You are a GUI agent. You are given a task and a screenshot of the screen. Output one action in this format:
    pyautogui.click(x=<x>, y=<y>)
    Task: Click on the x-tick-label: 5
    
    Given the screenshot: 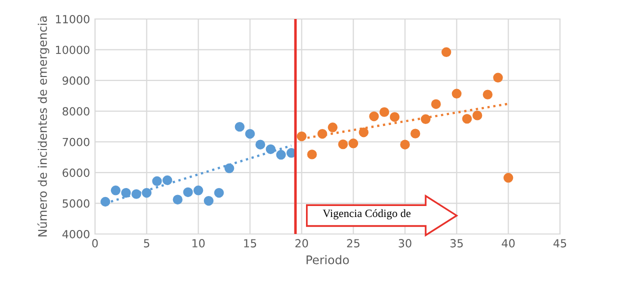 What is the action you would take?
    pyautogui.click(x=147, y=243)
    